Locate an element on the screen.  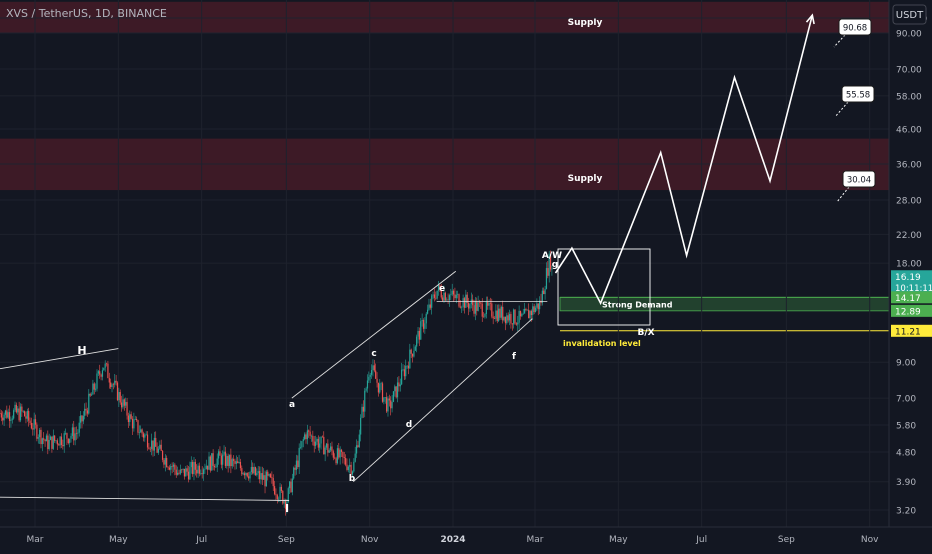
wave-label: A/W is located at coordinates (552, 256).